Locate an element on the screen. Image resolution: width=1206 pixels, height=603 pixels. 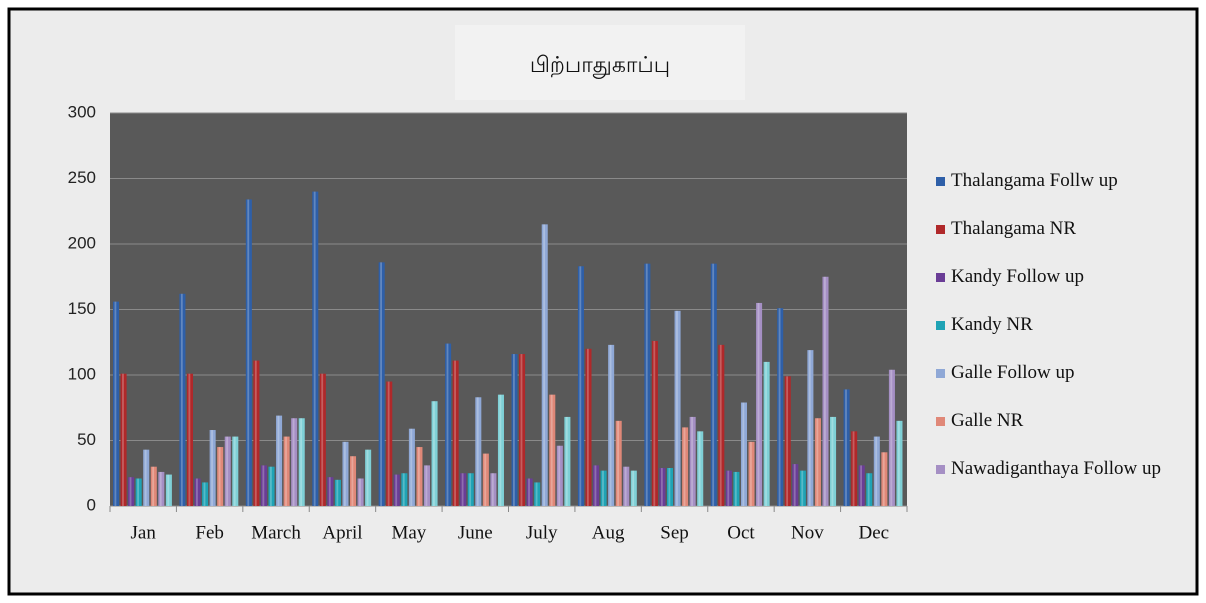
legend-label: Nawadiganthaya Follow up is located at coordinates (1056, 468).